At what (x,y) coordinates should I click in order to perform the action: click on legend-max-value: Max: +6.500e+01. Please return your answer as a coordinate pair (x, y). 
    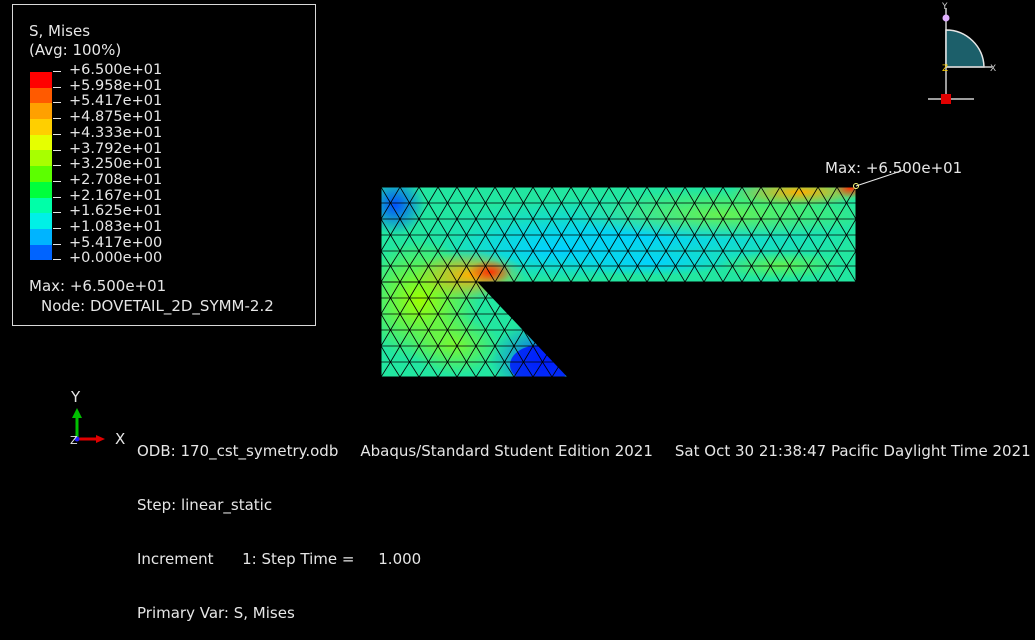
    Looking at the image, I should click on (98, 286).